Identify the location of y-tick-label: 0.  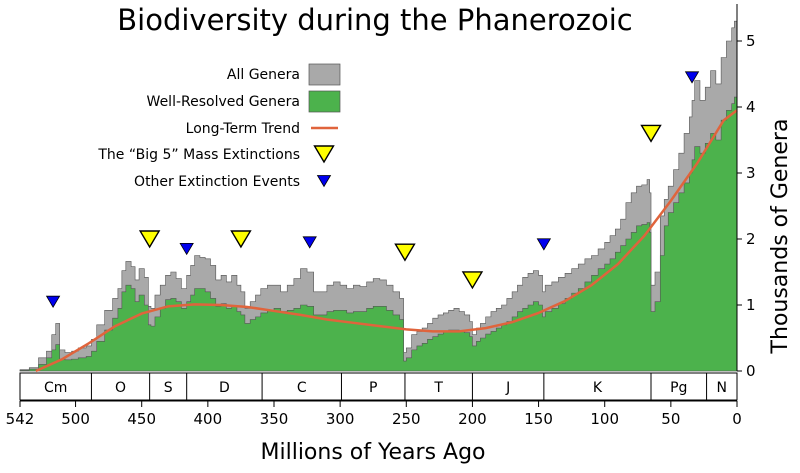
(751, 371).